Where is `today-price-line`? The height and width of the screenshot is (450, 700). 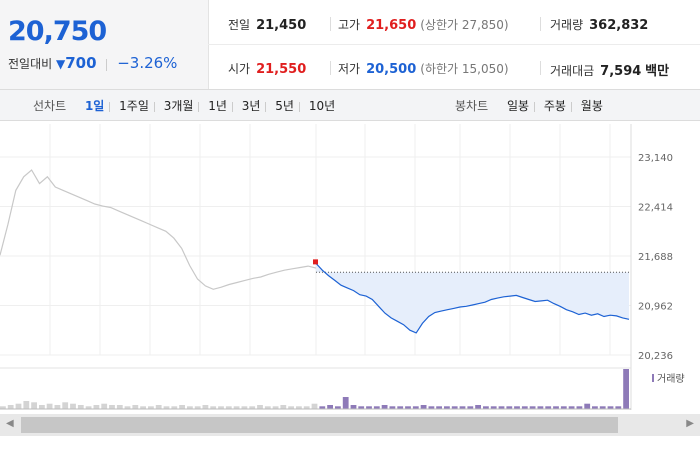 today-price-line is located at coordinates (472, 298).